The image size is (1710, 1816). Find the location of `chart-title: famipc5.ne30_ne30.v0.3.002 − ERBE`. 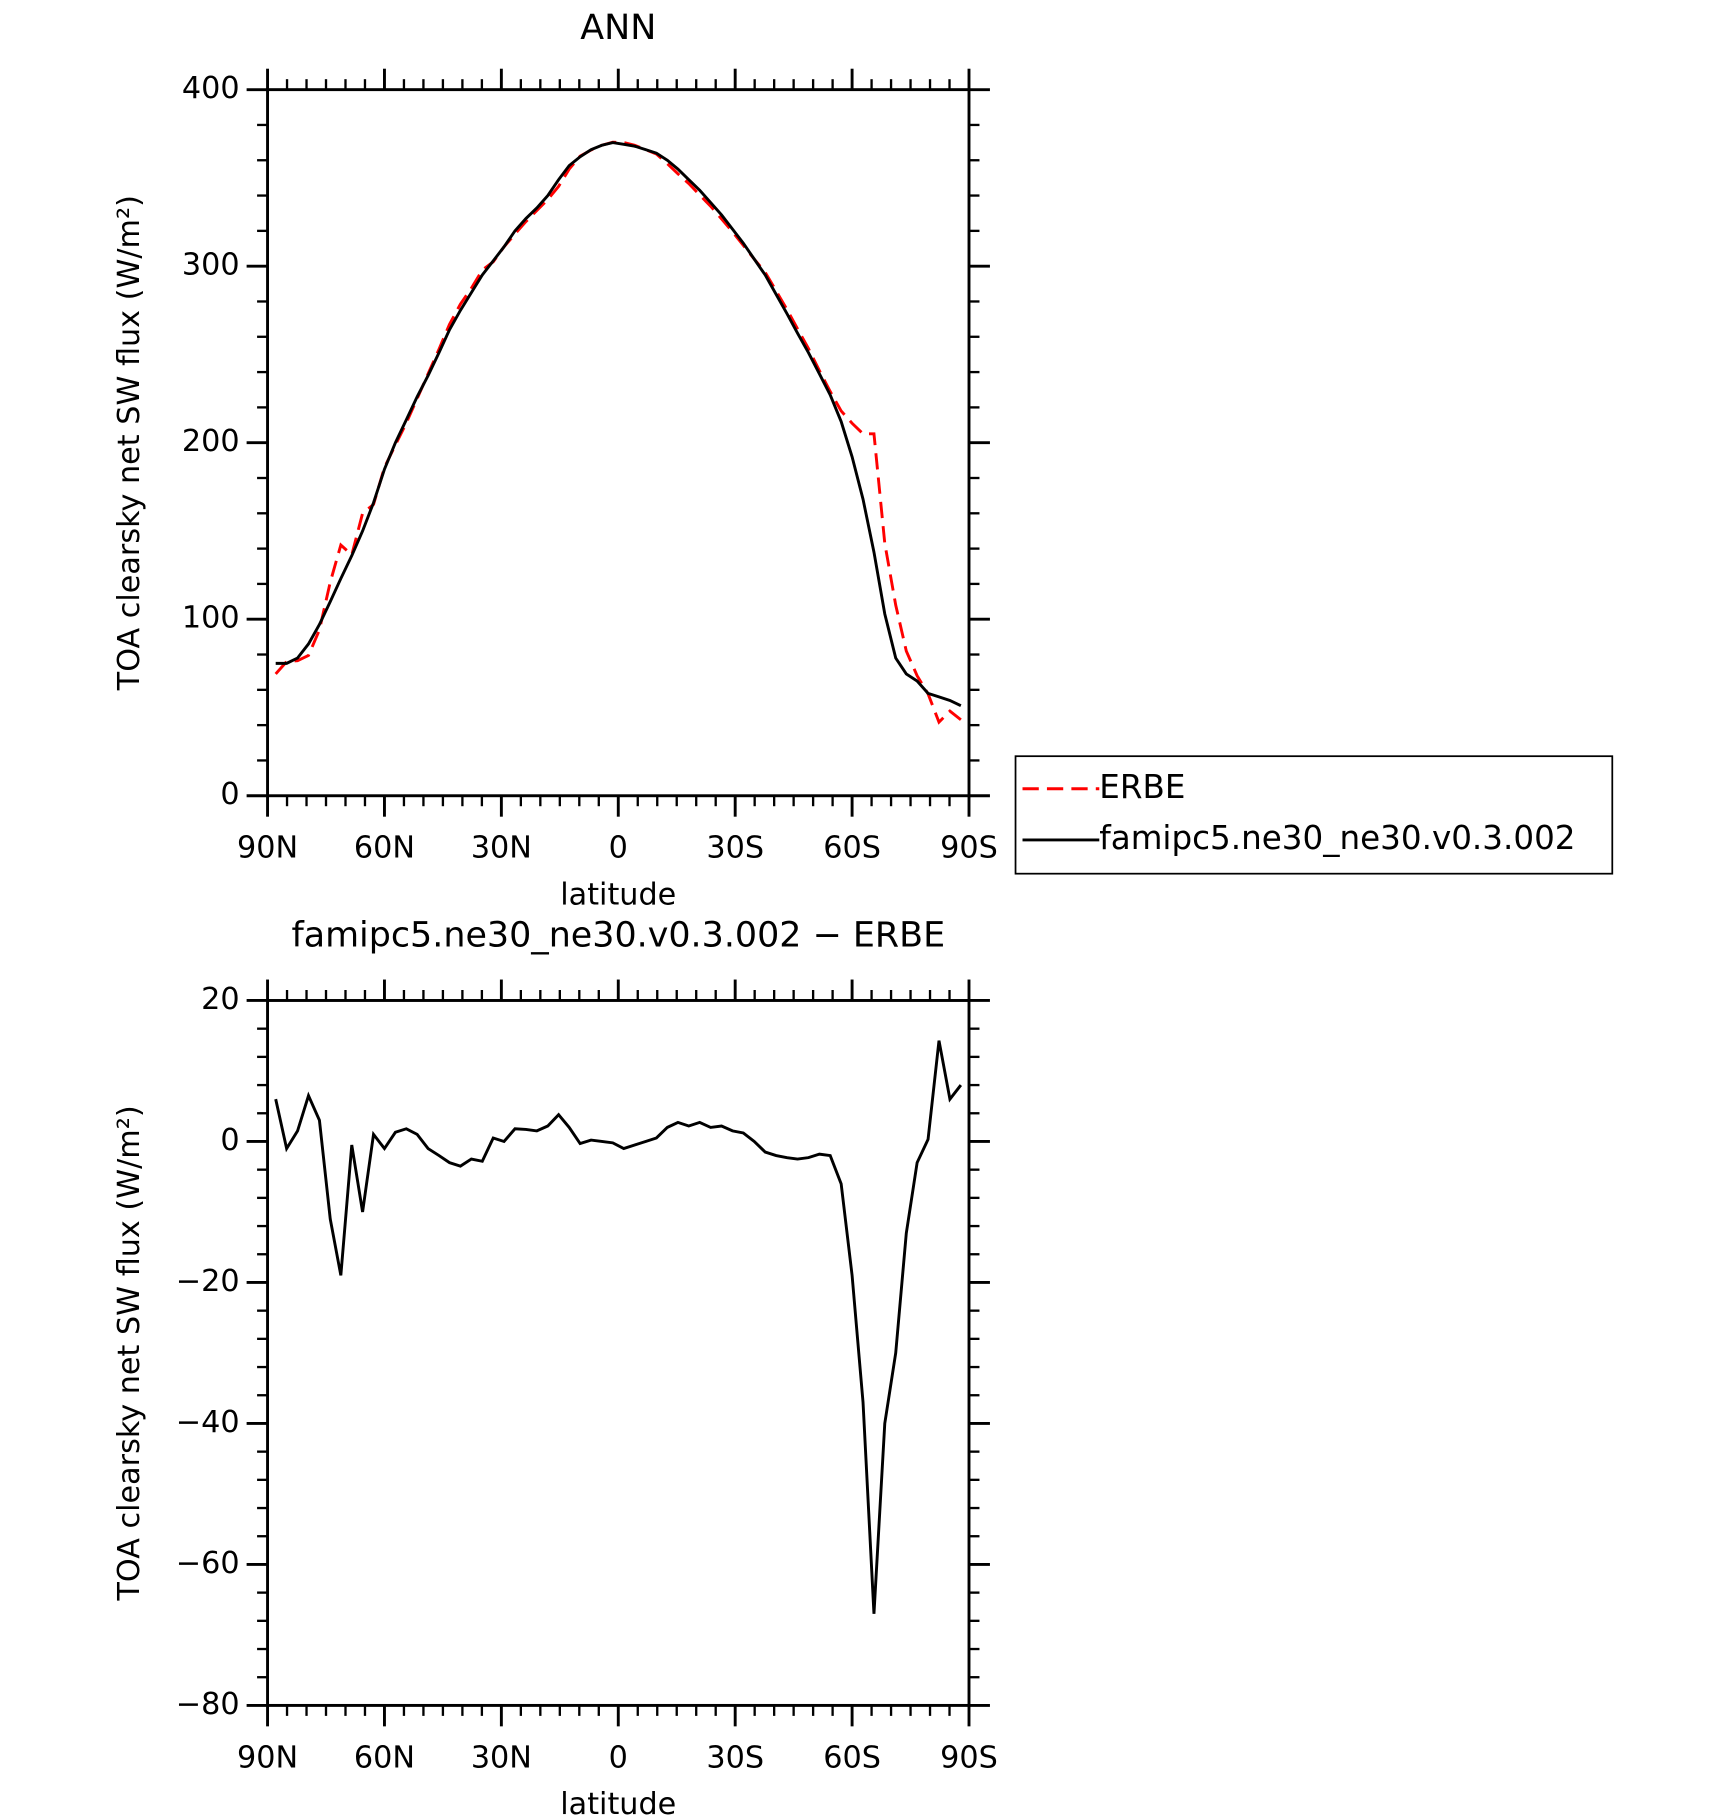

chart-title: famipc5.ne30_ne30.v0.3.002 − ERBE is located at coordinates (618, 936).